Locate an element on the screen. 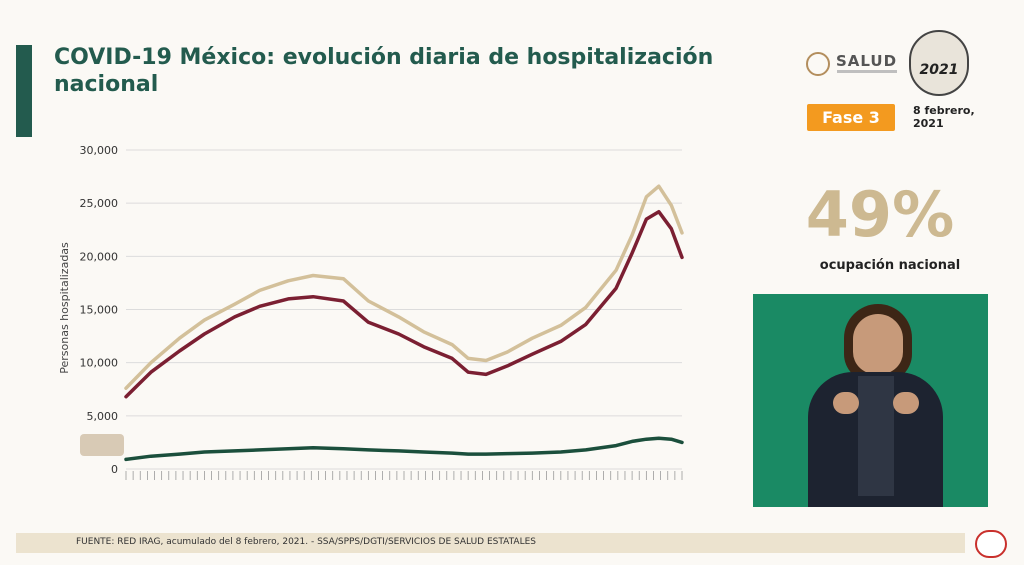 The width and height of the screenshot is (1024, 565). interpreter-shirt is located at coordinates (876, 436).